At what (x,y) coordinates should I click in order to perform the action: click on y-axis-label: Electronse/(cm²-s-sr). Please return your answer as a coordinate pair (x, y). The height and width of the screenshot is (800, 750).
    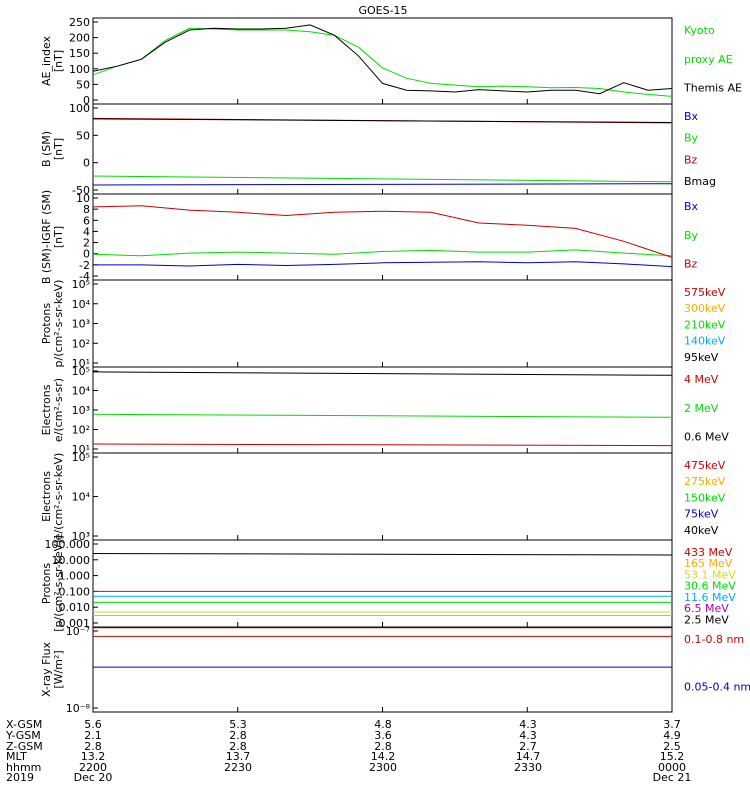
    Looking at the image, I should click on (52, 410).